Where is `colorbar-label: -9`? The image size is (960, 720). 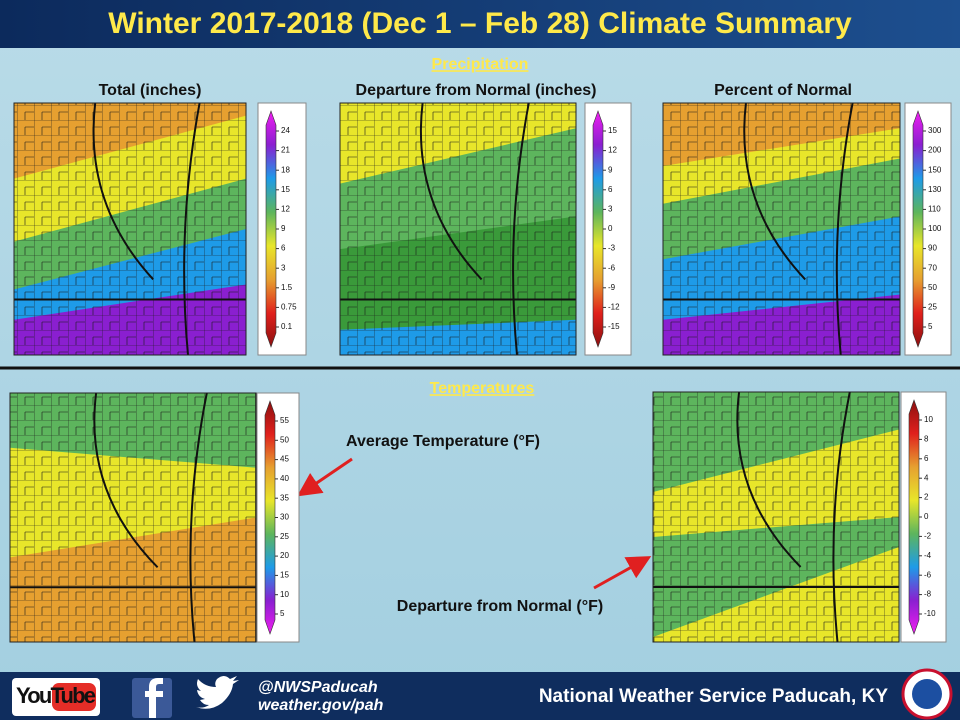 colorbar-label: -9 is located at coordinates (612, 287).